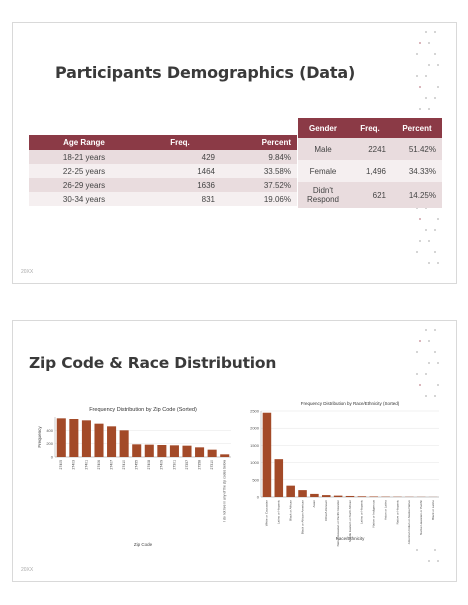  I want to click on cell-percent: 19.06%, so click(259, 199).